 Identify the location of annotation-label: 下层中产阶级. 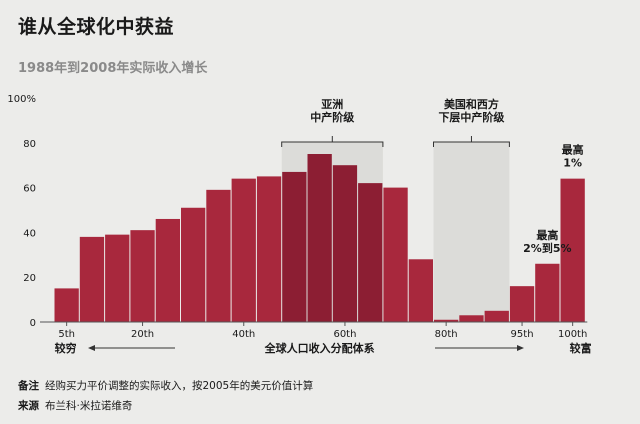
(471, 117).